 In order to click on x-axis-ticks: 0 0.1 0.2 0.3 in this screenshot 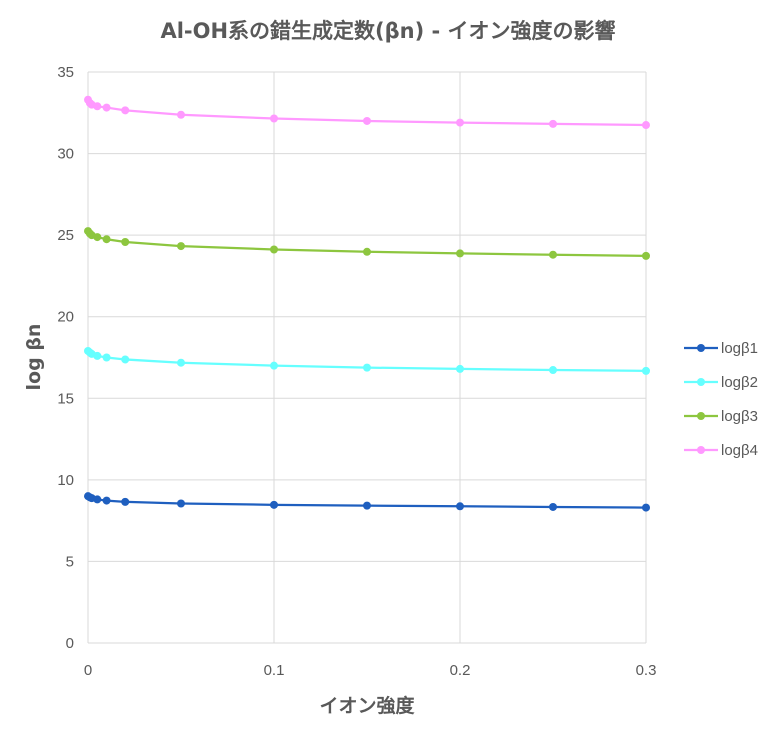, I will do `click(370, 670)`.